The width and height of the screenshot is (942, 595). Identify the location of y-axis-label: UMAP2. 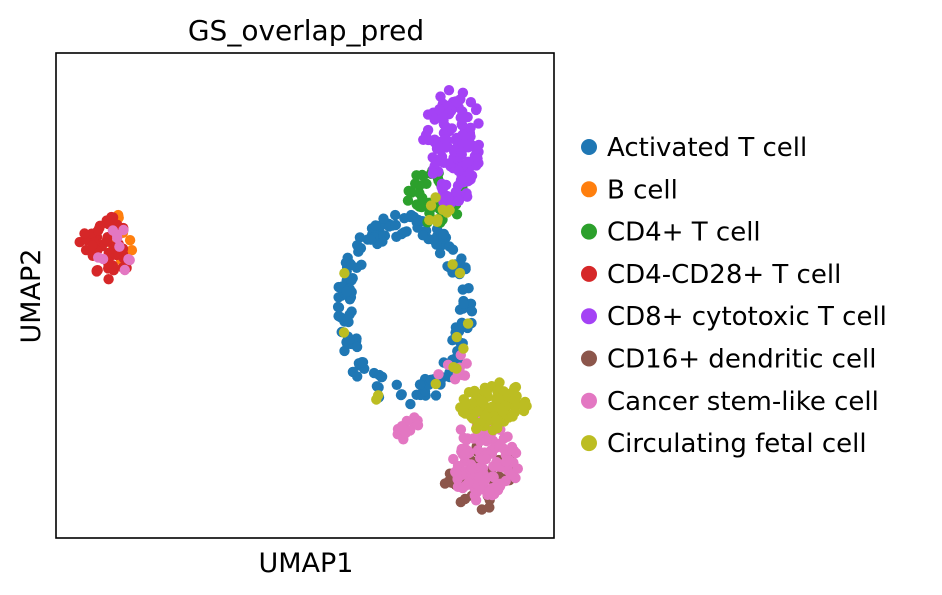
(31, 296).